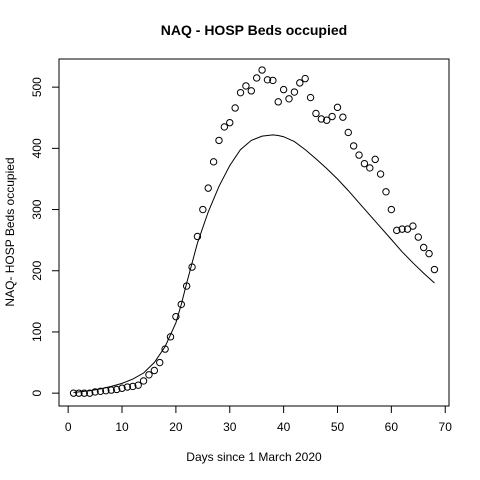 This screenshot has width=480, height=480. Describe the element at coordinates (10, 231) in the screenshot. I see `y-axis-label: NAQ- HOSP Beds occupied` at that location.